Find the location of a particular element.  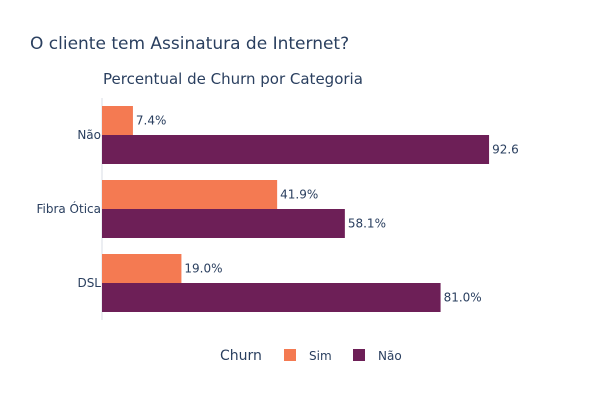

data-label-dsl-nao: 81.0% is located at coordinates (463, 298).